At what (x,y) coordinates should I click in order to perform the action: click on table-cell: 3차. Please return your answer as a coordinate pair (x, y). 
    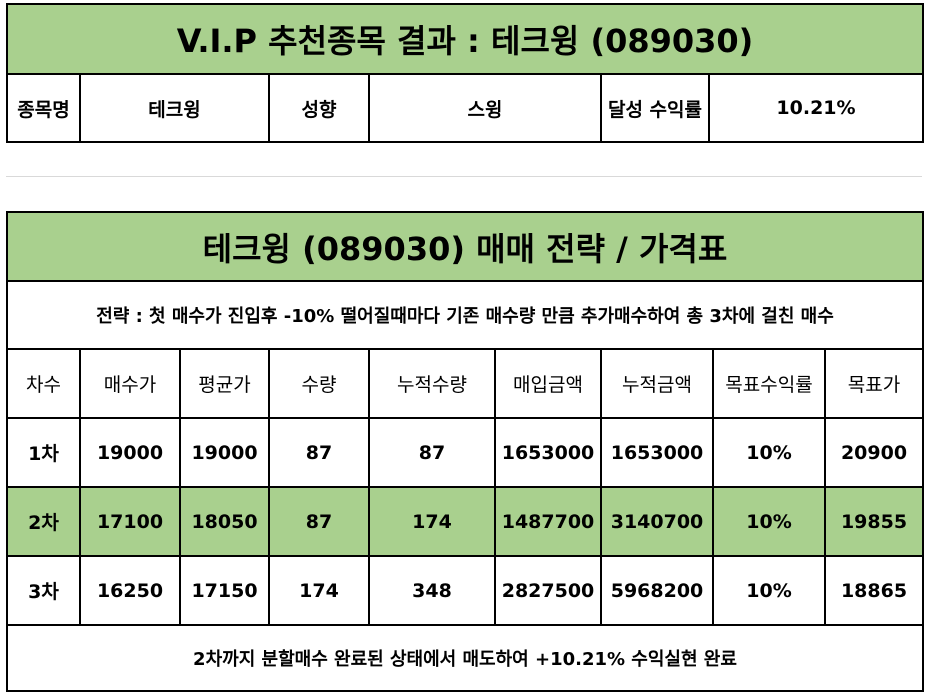
    Looking at the image, I should click on (43, 590).